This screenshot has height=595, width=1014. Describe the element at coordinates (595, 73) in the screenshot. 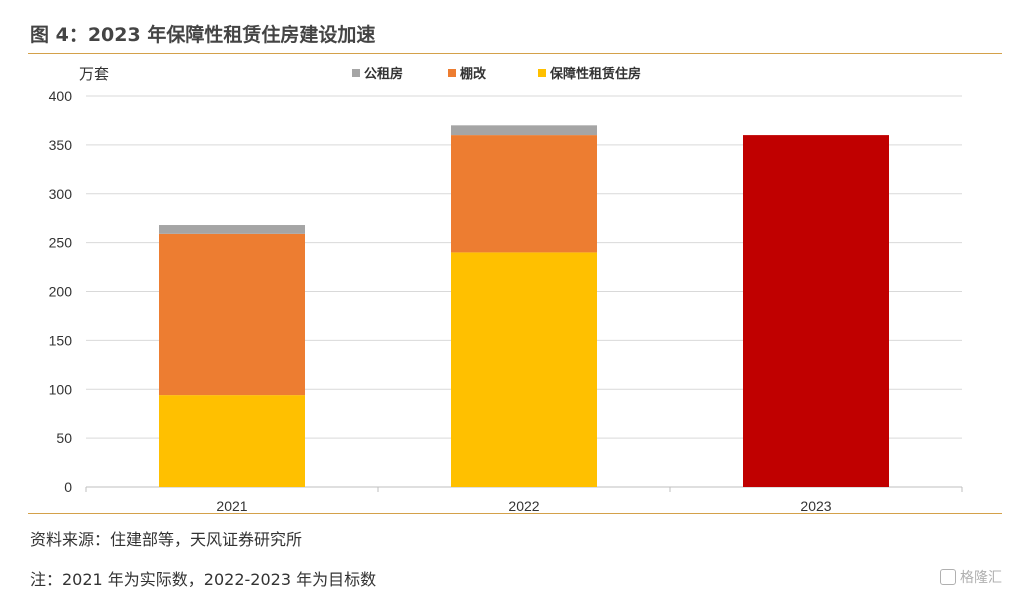

I see `legend-label: 保障性租赁住房` at that location.